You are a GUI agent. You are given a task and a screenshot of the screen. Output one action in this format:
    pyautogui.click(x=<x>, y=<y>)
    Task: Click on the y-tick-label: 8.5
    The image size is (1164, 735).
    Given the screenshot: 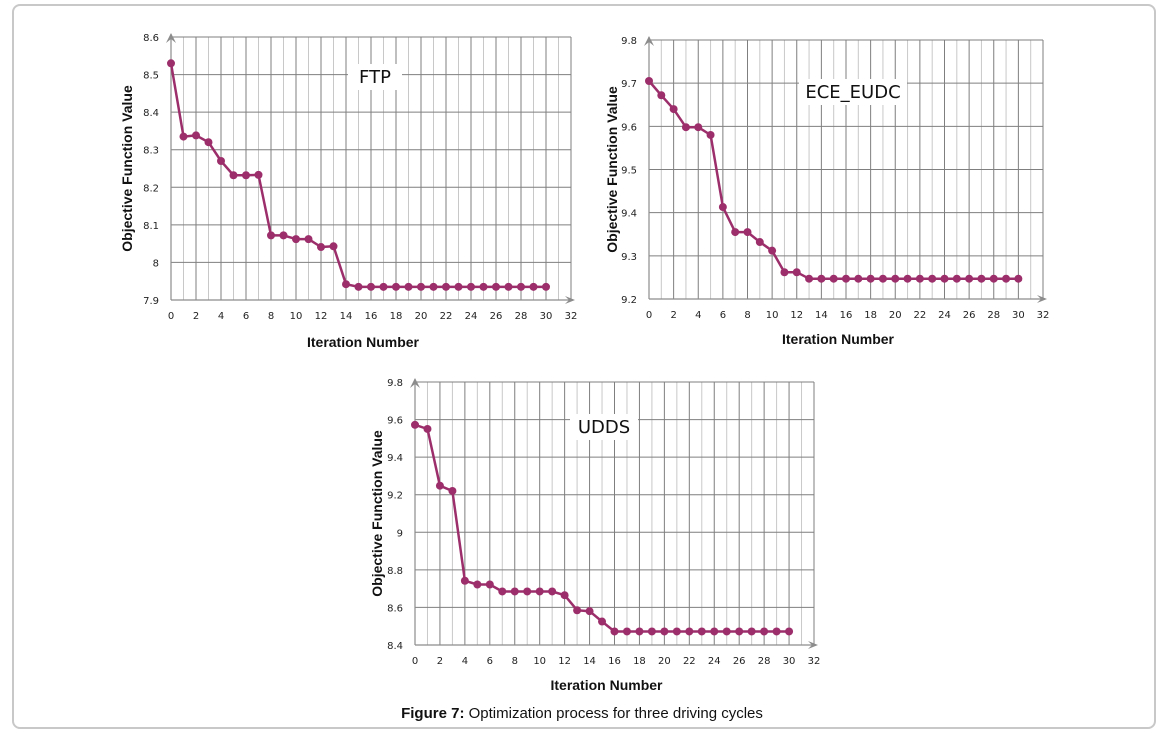 What is the action you would take?
    pyautogui.click(x=151, y=76)
    